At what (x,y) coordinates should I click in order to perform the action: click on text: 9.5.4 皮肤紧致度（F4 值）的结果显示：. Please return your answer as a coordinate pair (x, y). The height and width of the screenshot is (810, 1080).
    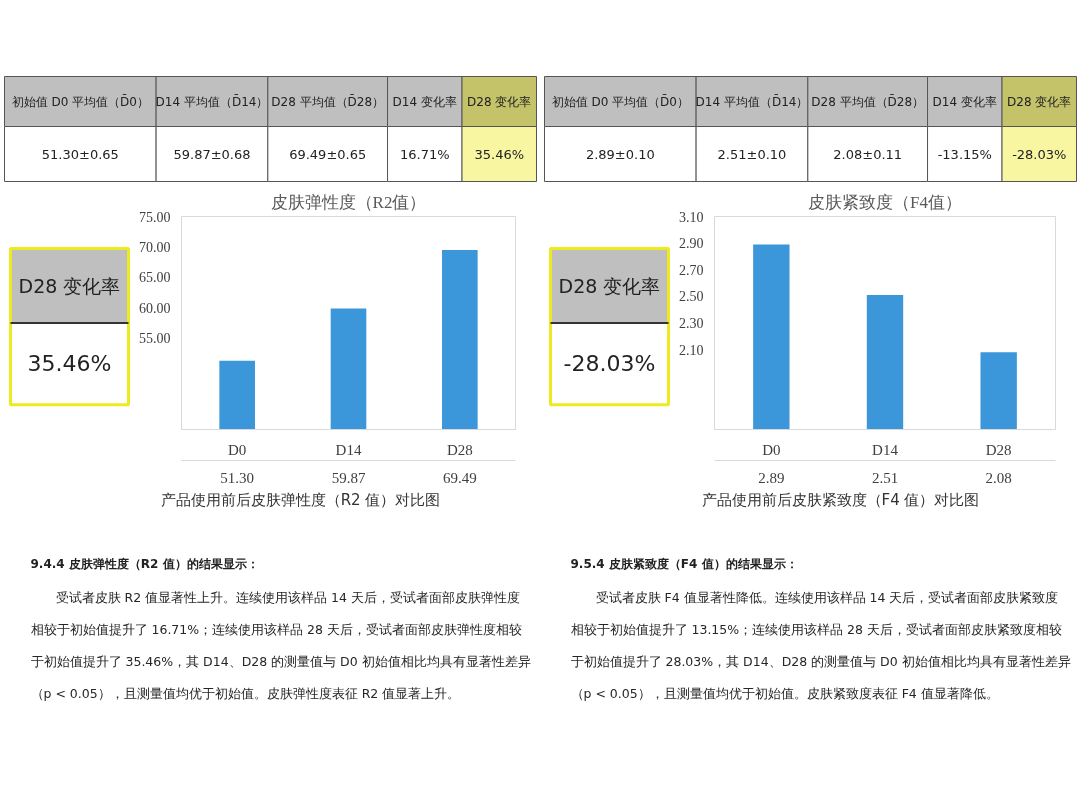
    Looking at the image, I should click on (684, 563).